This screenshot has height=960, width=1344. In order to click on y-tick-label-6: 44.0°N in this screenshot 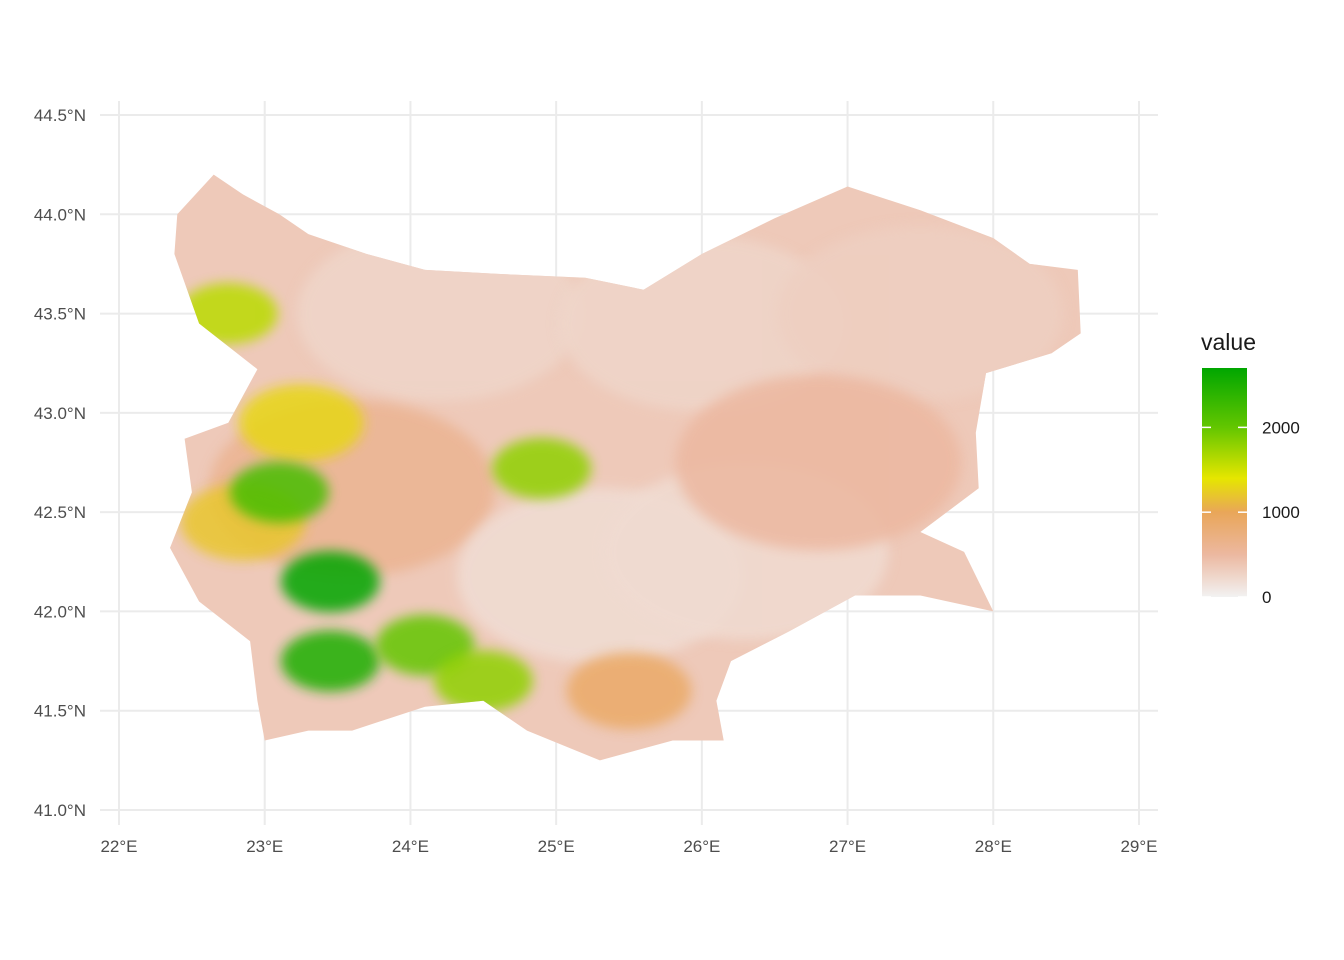, I will do `click(60, 214)`.